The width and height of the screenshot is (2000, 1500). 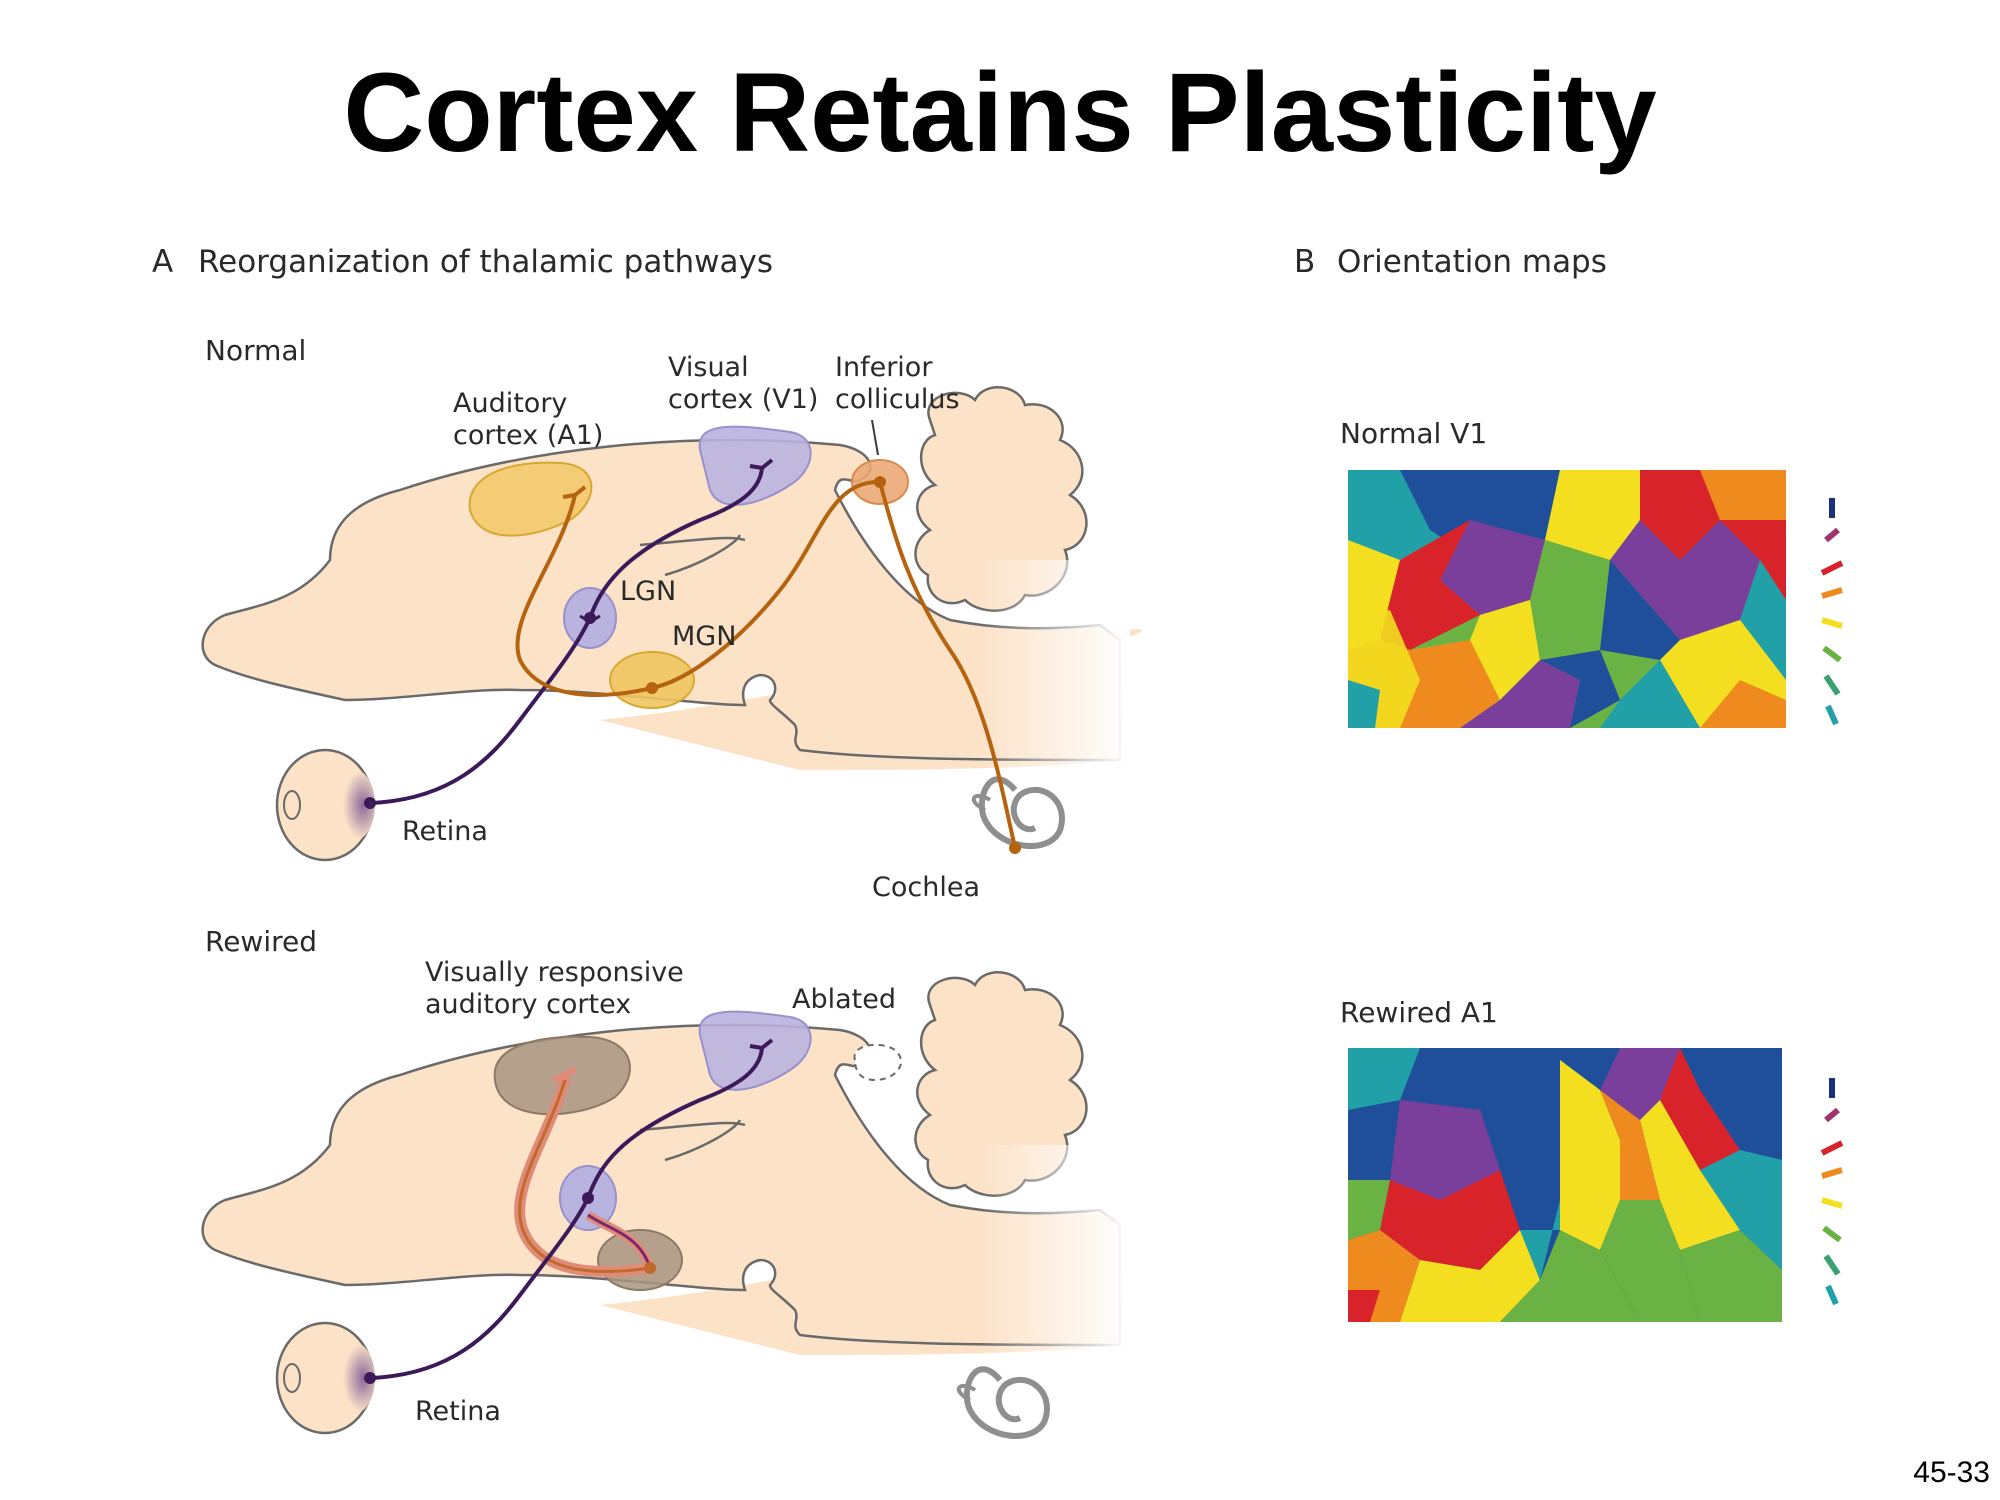 What do you see at coordinates (766, 664) in the screenshot?
I see `auditory-pathway-normal` at bounding box center [766, 664].